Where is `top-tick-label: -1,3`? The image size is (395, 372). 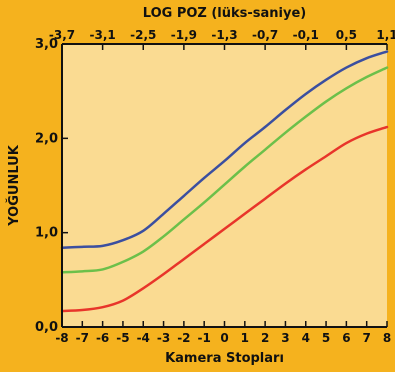
top-tick-label: -1,3 is located at coordinates (224, 35).